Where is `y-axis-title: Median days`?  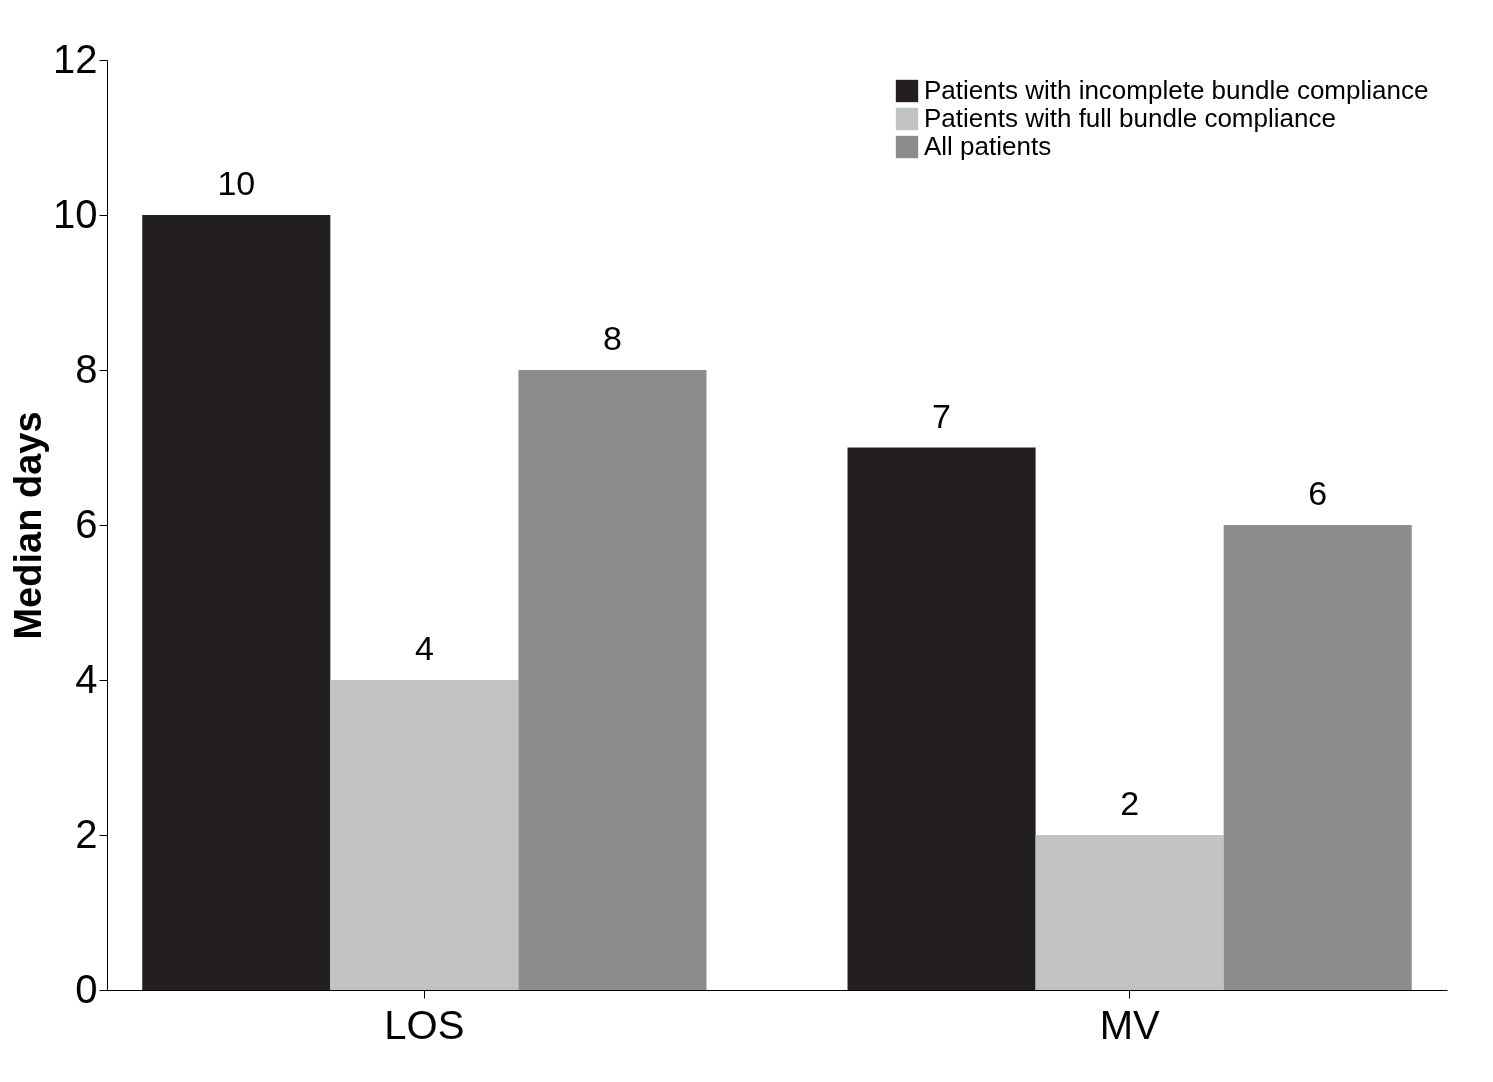 y-axis-title: Median days is located at coordinates (28, 525).